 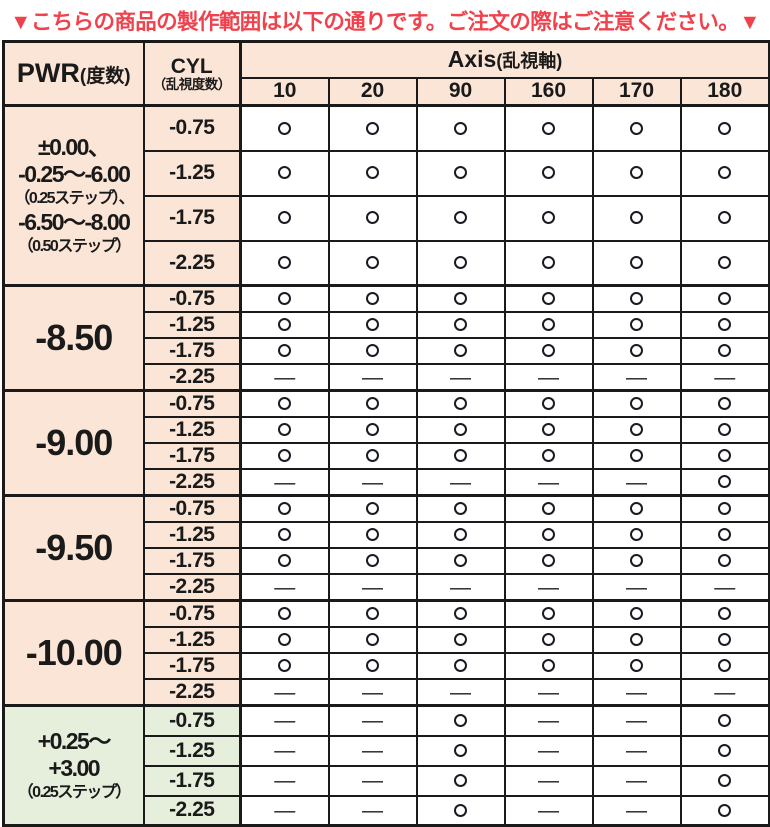 I want to click on pwr-header-label: PWR, so click(x=48, y=73).